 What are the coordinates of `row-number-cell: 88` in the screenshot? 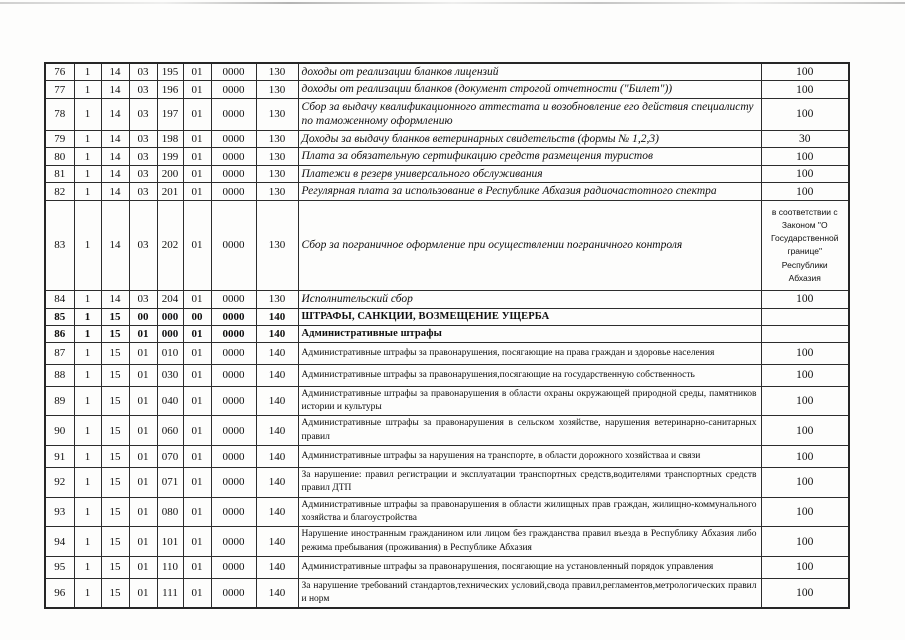 It's located at (59, 375).